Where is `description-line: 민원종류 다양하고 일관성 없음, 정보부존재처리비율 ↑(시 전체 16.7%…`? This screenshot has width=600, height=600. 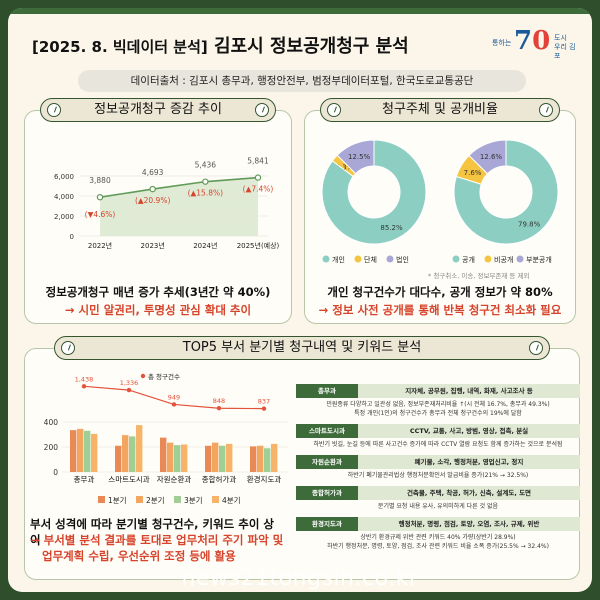 description-line: 민원종류 다양하고 일관성 없음, 정보부존재처리비율 ↑(시 전체 16.7%… is located at coordinates (438, 404).